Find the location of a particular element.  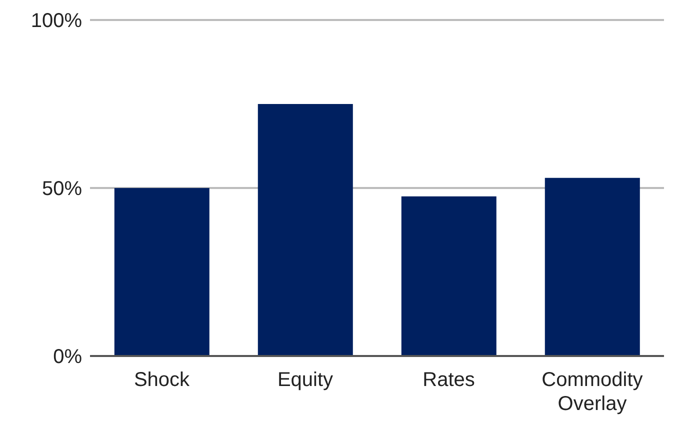

x-tick-label: Shock is located at coordinates (162, 380).